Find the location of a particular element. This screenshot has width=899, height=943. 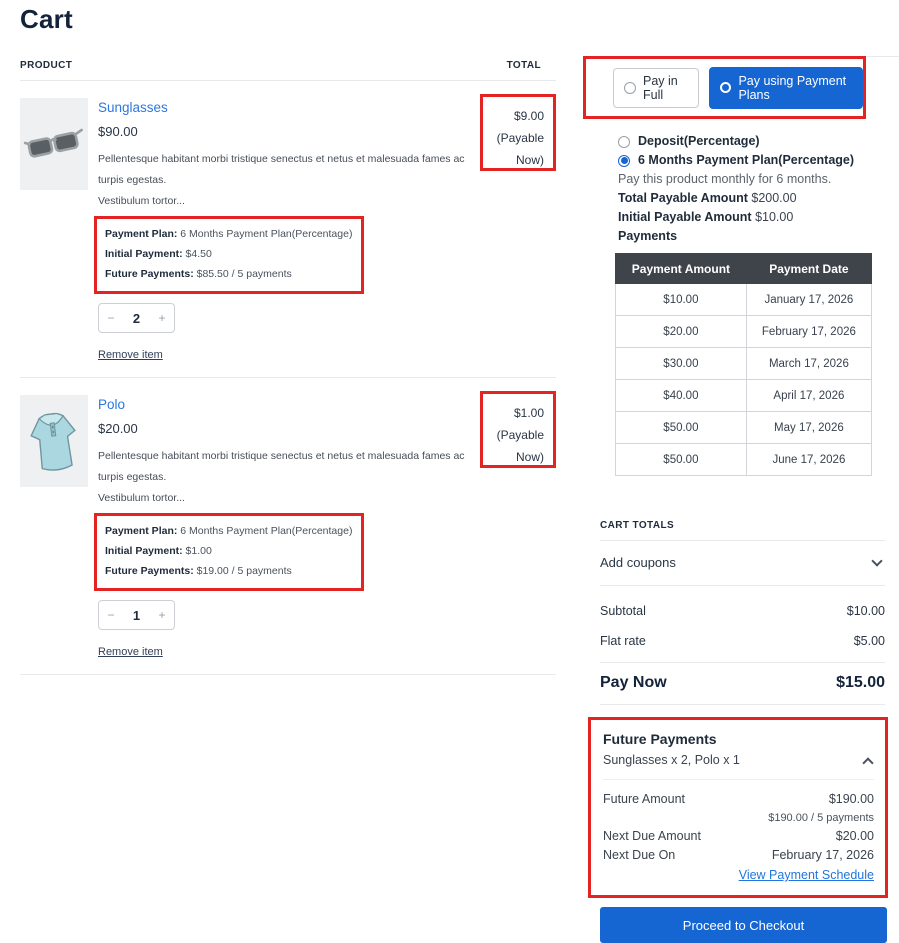

cart-totals-title: CART TOTALS is located at coordinates (742, 530).